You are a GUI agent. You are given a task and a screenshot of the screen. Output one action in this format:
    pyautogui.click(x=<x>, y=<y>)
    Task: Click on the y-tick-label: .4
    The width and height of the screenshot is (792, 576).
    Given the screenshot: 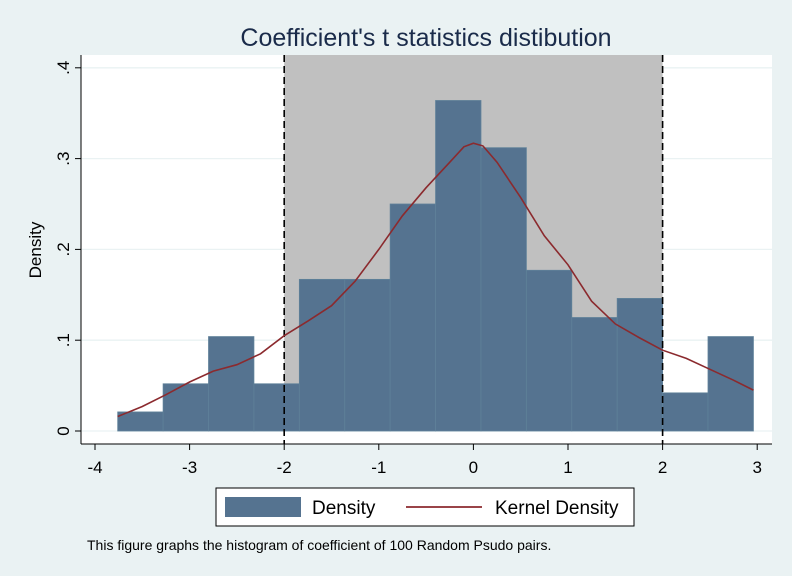 What is the action you would take?
    pyautogui.click(x=63, y=68)
    